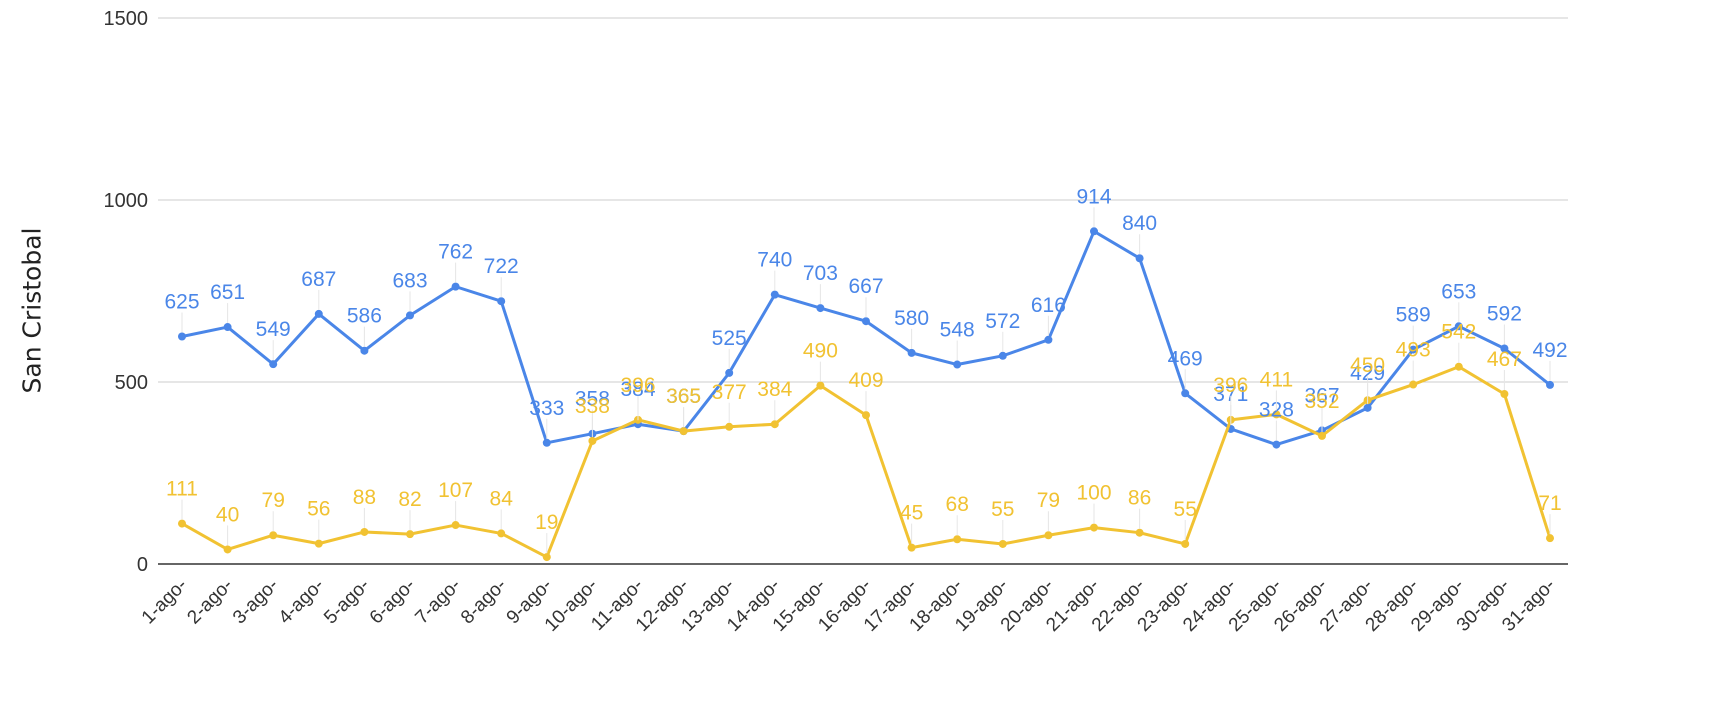 This screenshot has width=1710, height=707. What do you see at coordinates (1002, 509) in the screenshot?
I see `data-label: 55` at bounding box center [1002, 509].